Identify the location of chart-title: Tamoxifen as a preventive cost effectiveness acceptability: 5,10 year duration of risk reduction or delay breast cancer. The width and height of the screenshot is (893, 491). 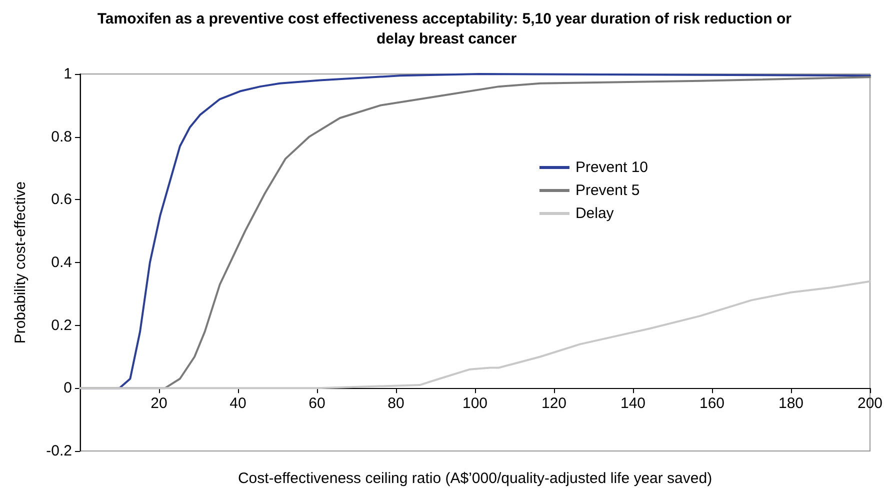
(446, 29).